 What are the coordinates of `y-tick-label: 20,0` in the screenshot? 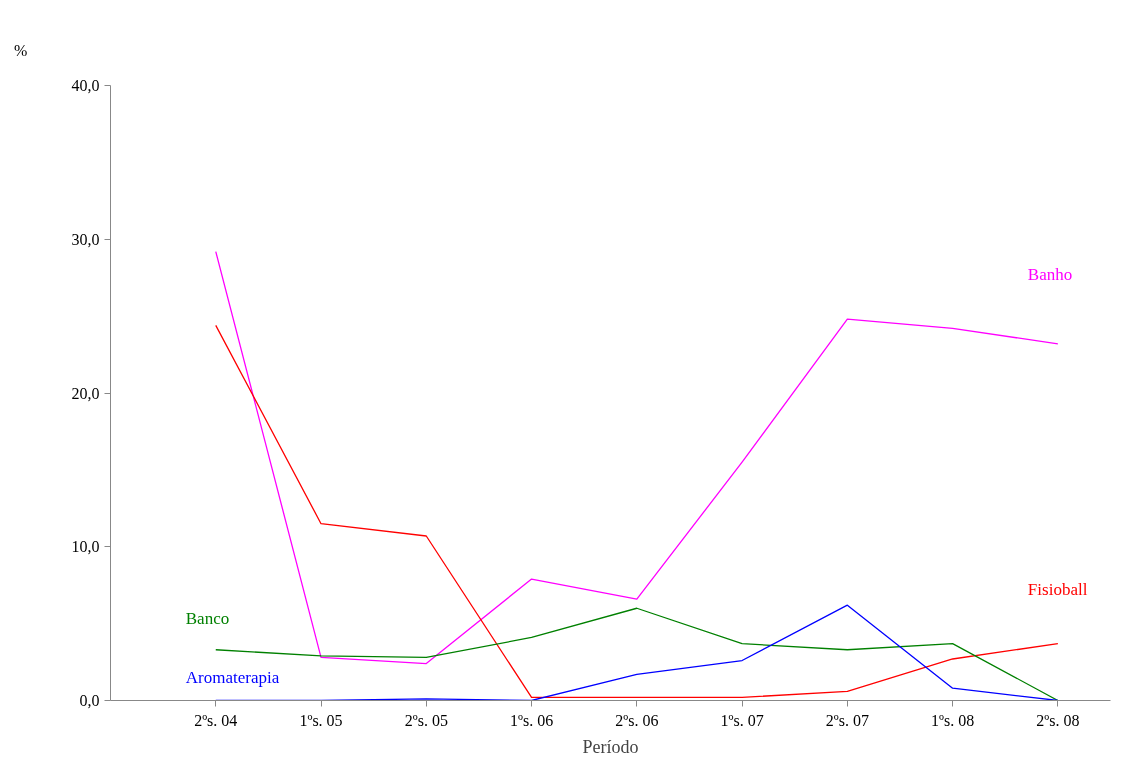 It's located at (85, 393).